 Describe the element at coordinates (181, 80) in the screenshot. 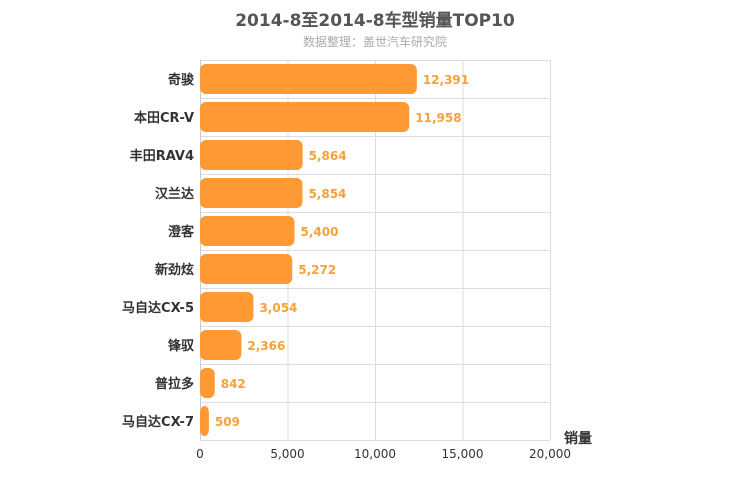

I see `category-label: 奇骏` at that location.